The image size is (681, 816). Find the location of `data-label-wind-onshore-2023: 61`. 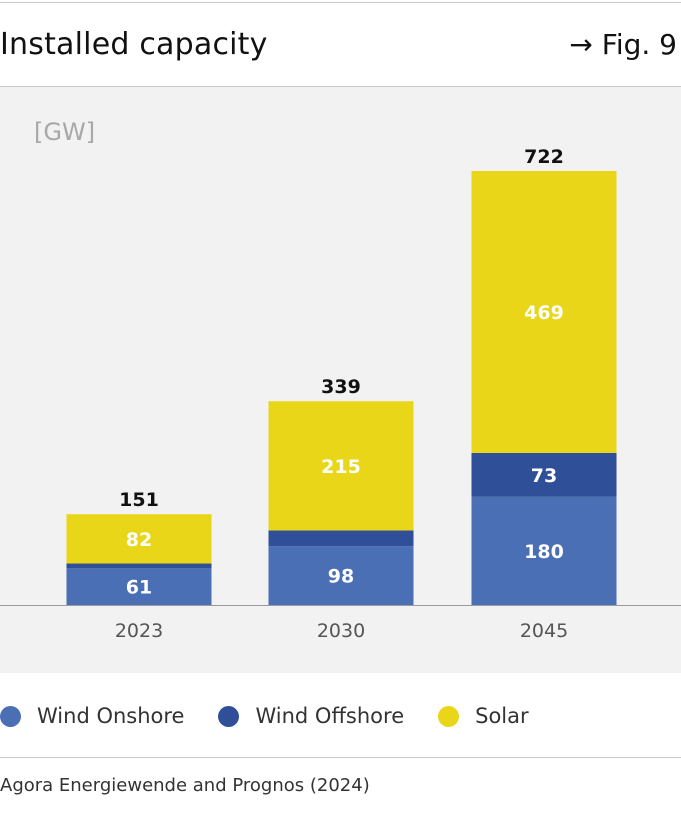

data-label-wind-onshore-2023: 61 is located at coordinates (139, 588).